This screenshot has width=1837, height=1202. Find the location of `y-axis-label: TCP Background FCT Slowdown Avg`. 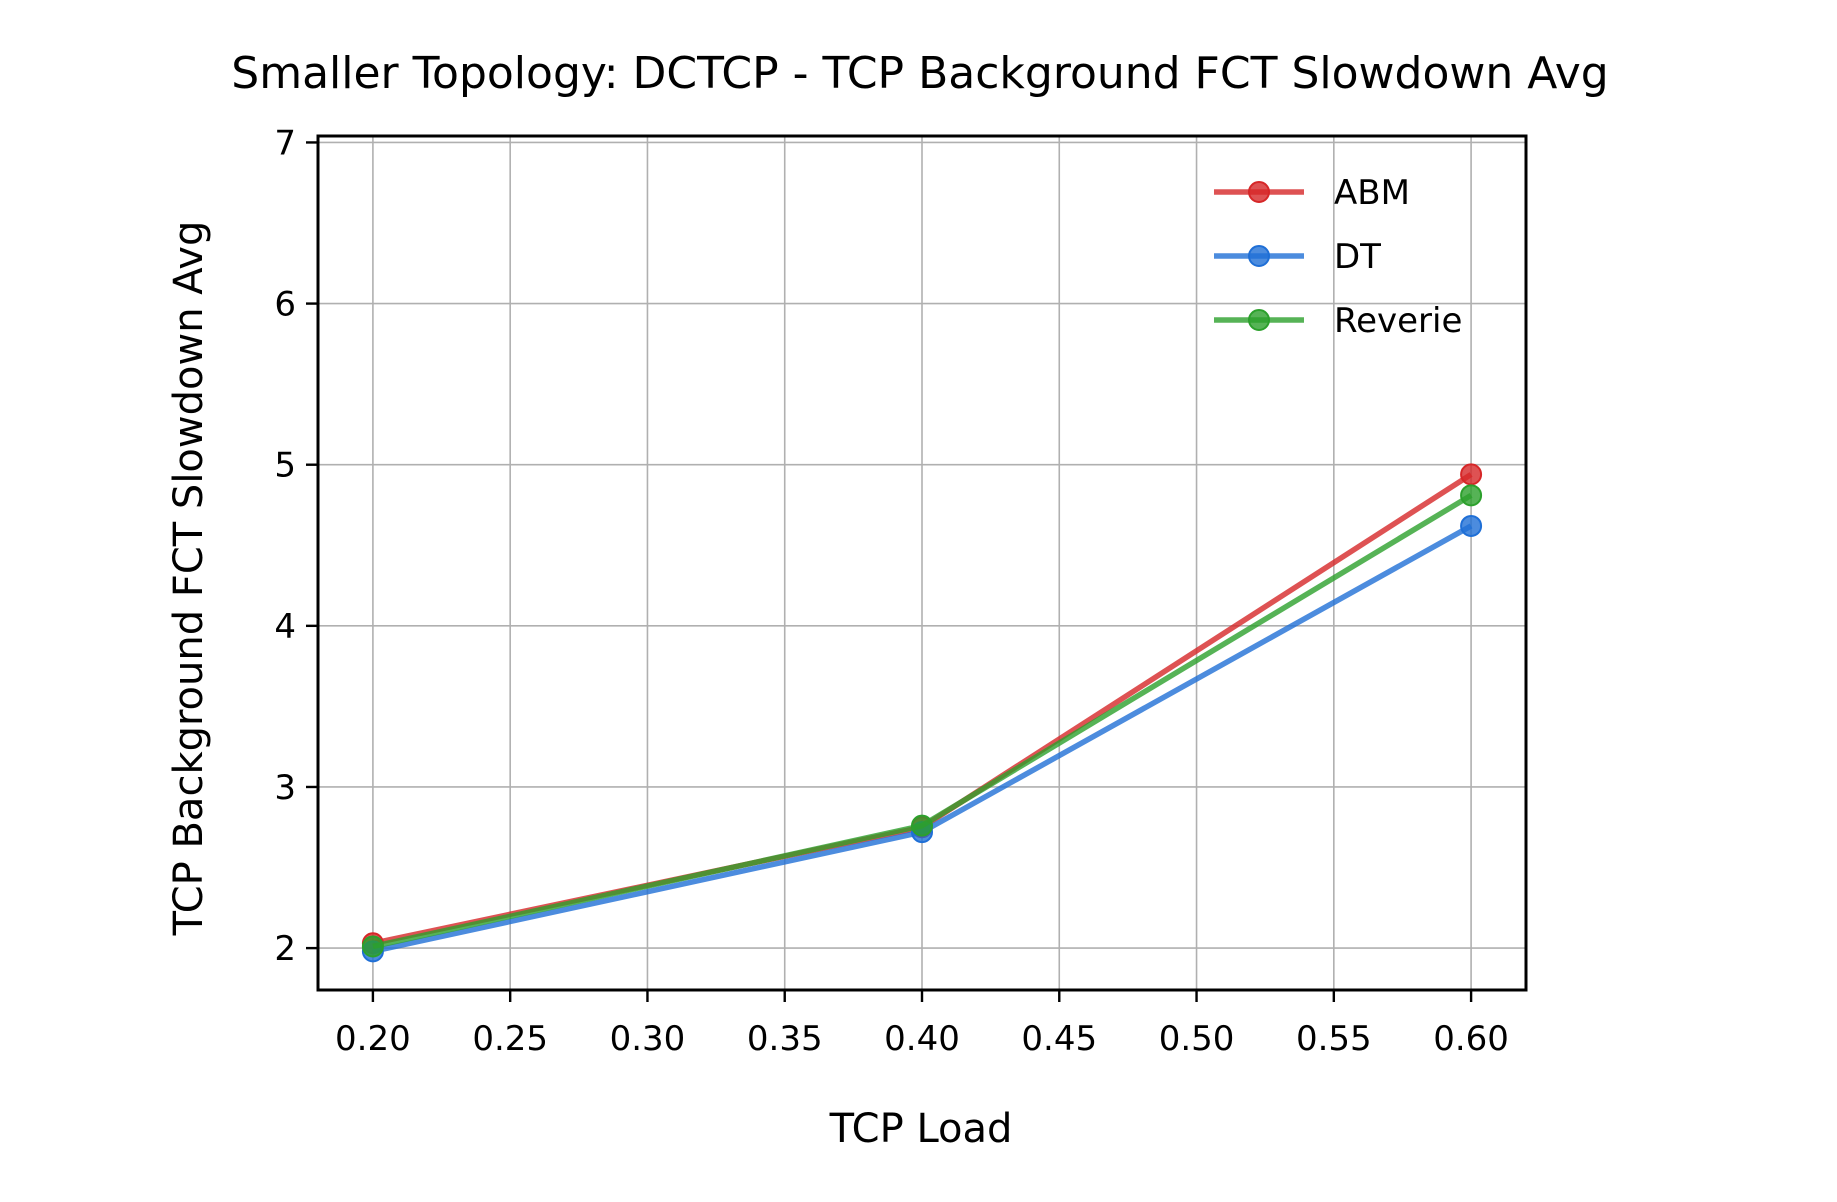

y-axis-label: TCP Background FCT Slowdown Avg is located at coordinates (189, 579).